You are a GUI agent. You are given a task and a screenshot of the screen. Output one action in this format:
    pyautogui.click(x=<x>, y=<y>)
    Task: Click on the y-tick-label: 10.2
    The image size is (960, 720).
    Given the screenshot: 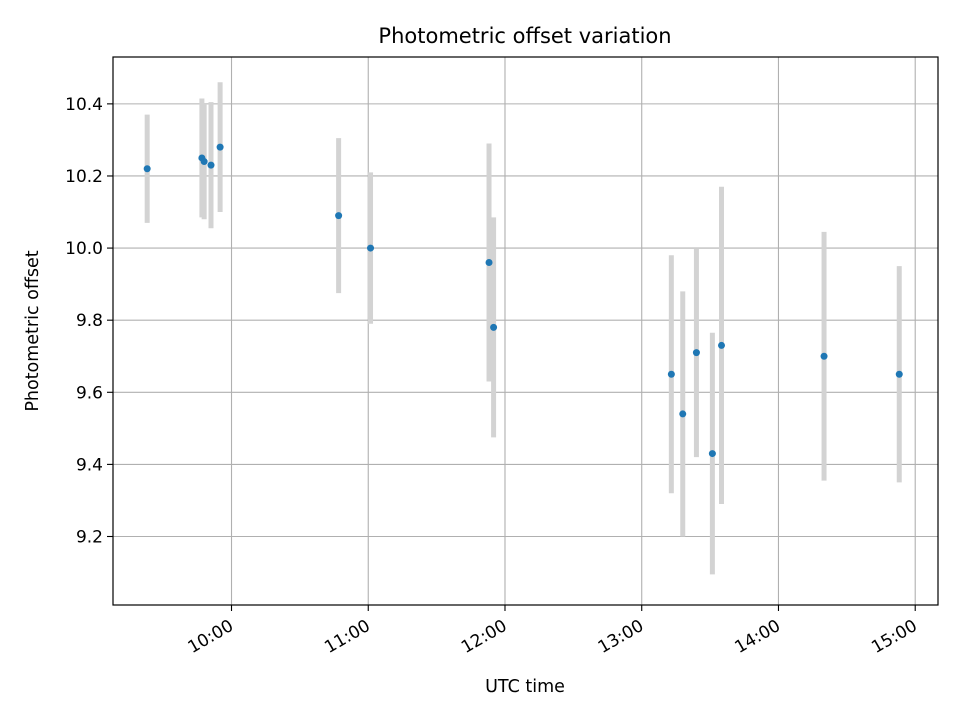 What is the action you would take?
    pyautogui.click(x=84, y=177)
    